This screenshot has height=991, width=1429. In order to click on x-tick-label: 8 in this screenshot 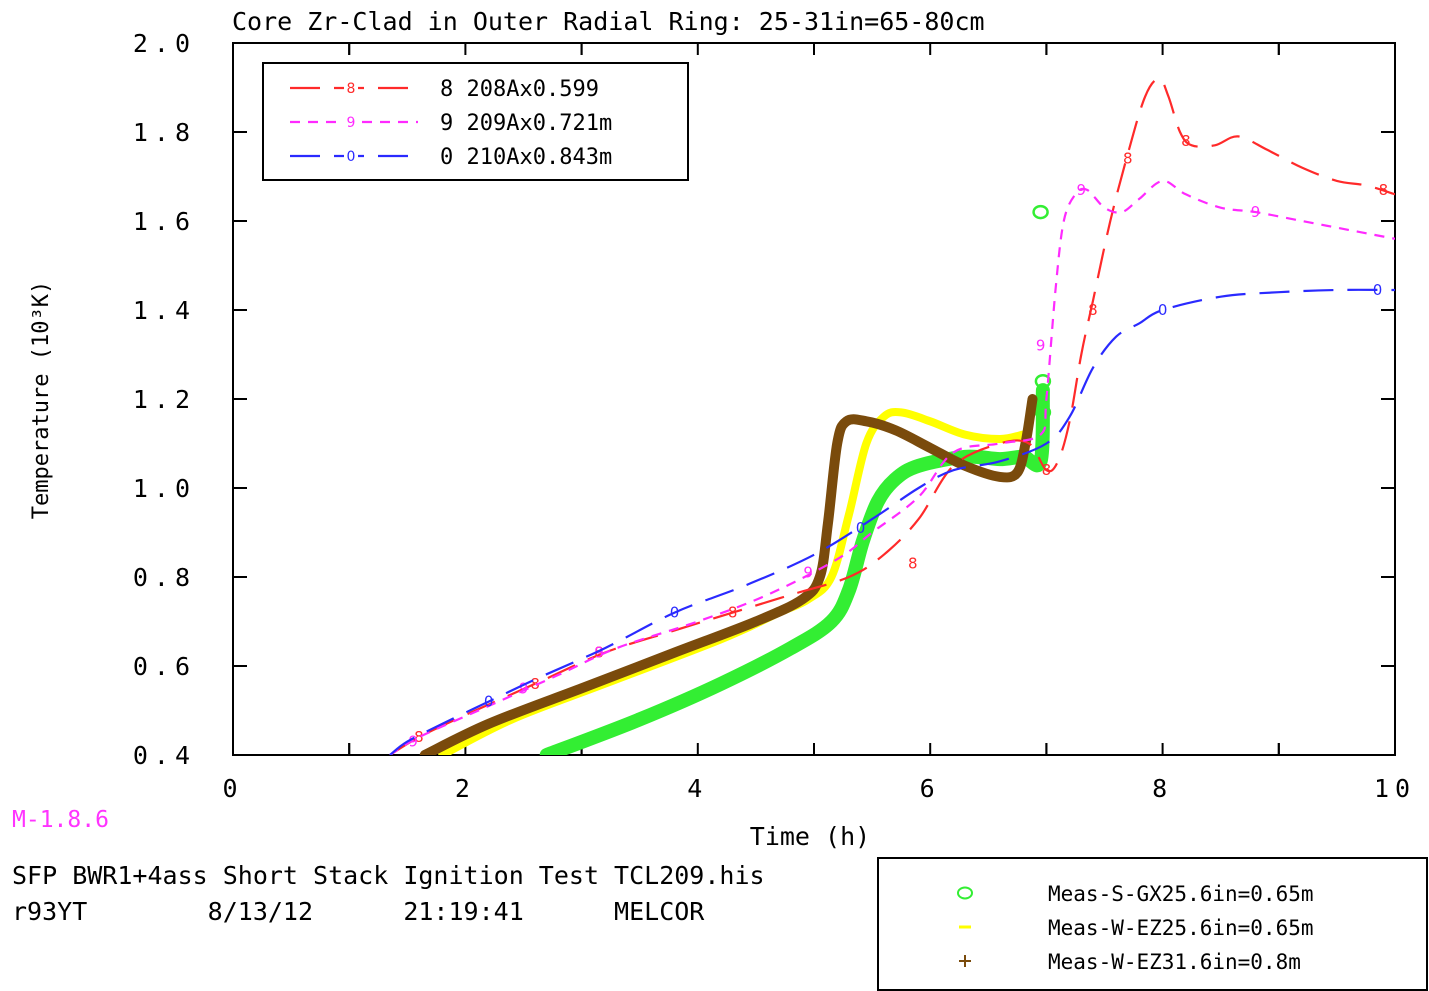, I will do `click(1162, 788)`.